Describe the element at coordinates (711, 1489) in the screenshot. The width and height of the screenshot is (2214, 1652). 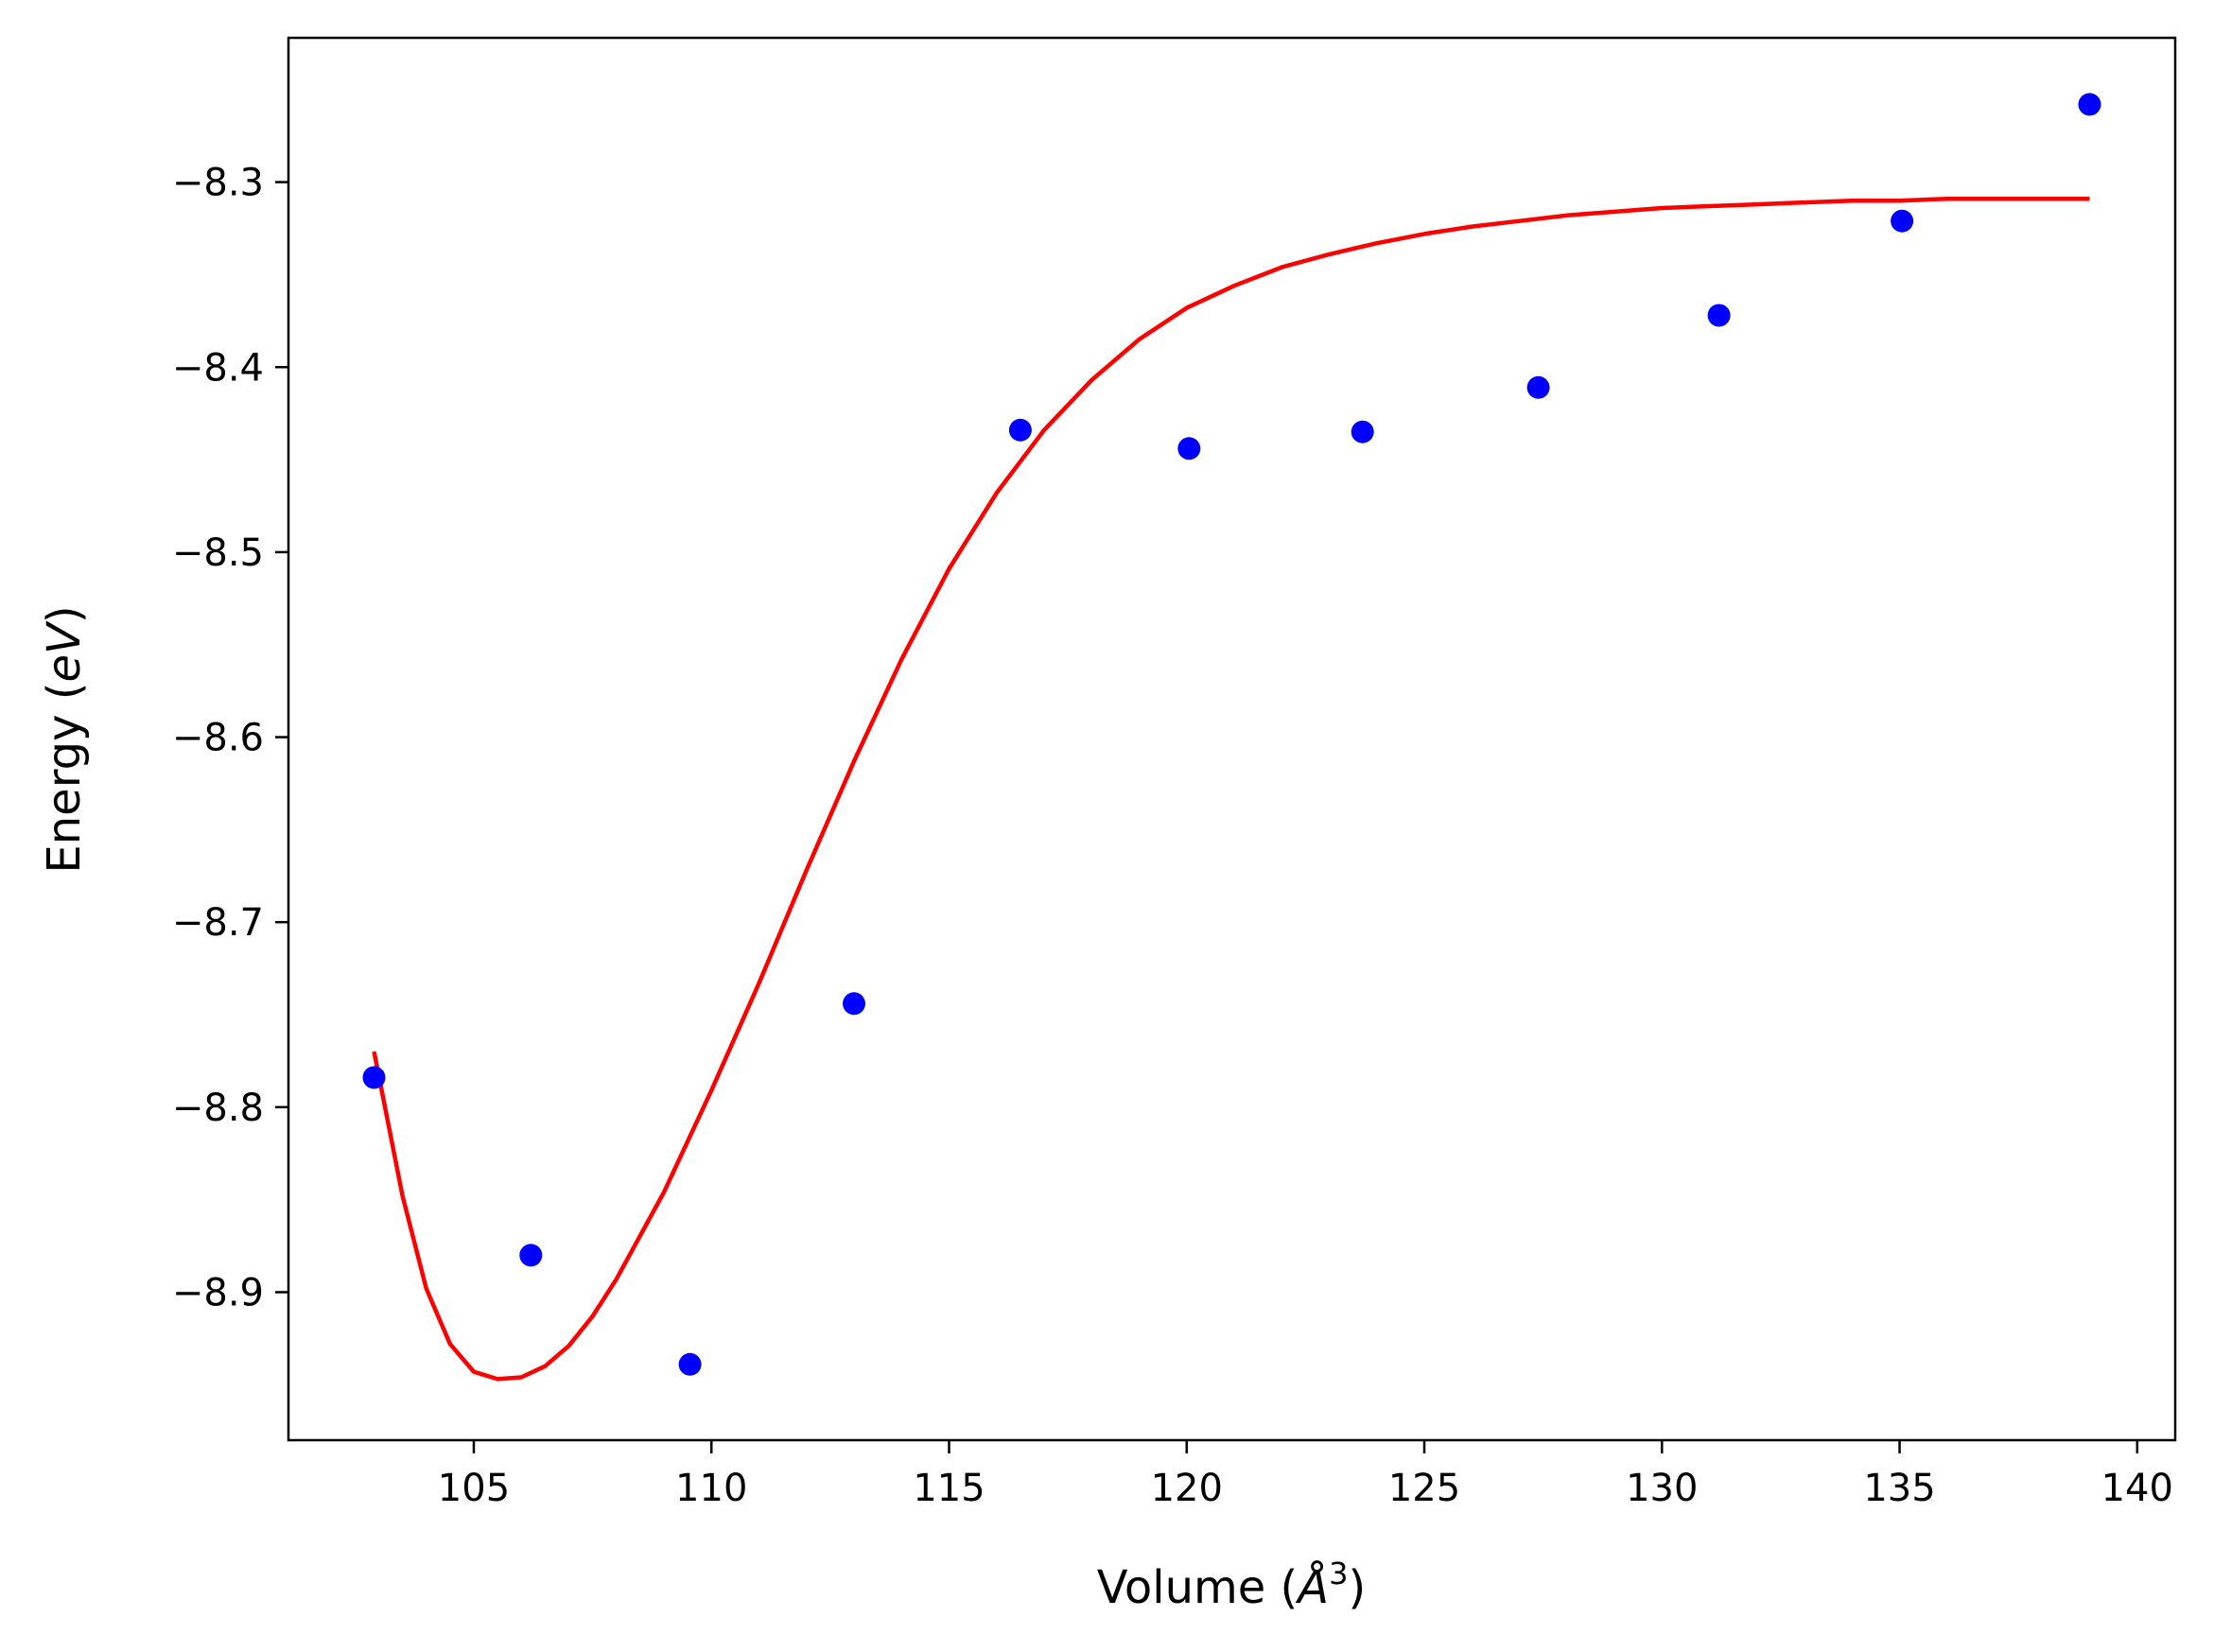
I see `x-tick-label: 110` at that location.